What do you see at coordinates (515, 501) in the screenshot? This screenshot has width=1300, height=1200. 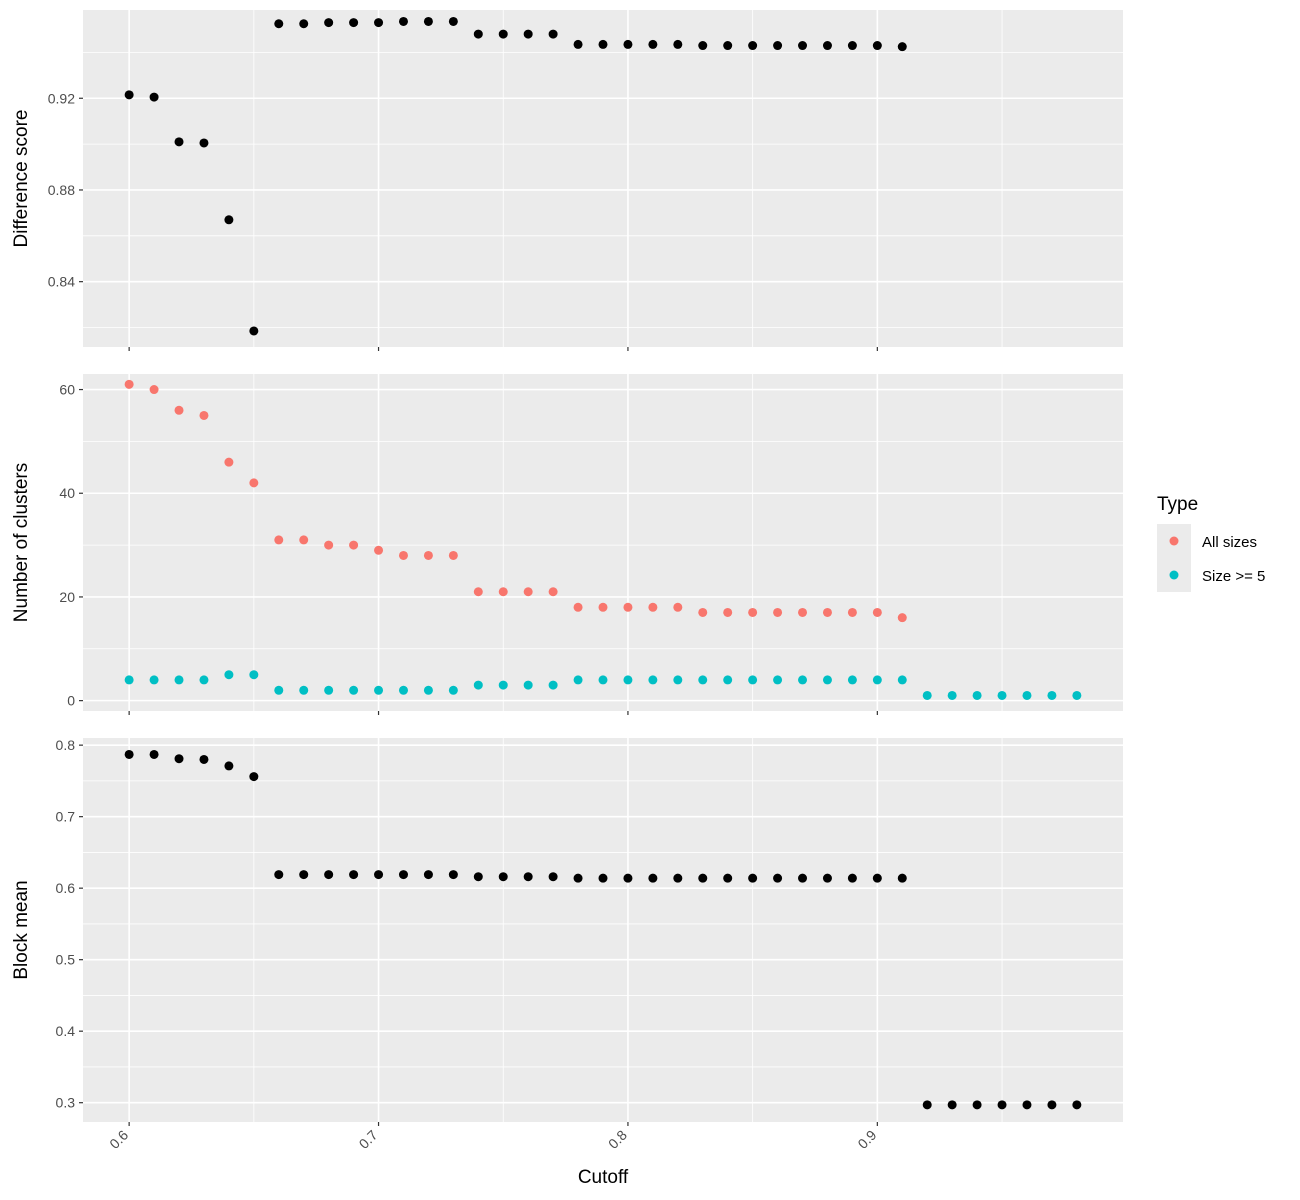 I see `series-all-sizes` at bounding box center [515, 501].